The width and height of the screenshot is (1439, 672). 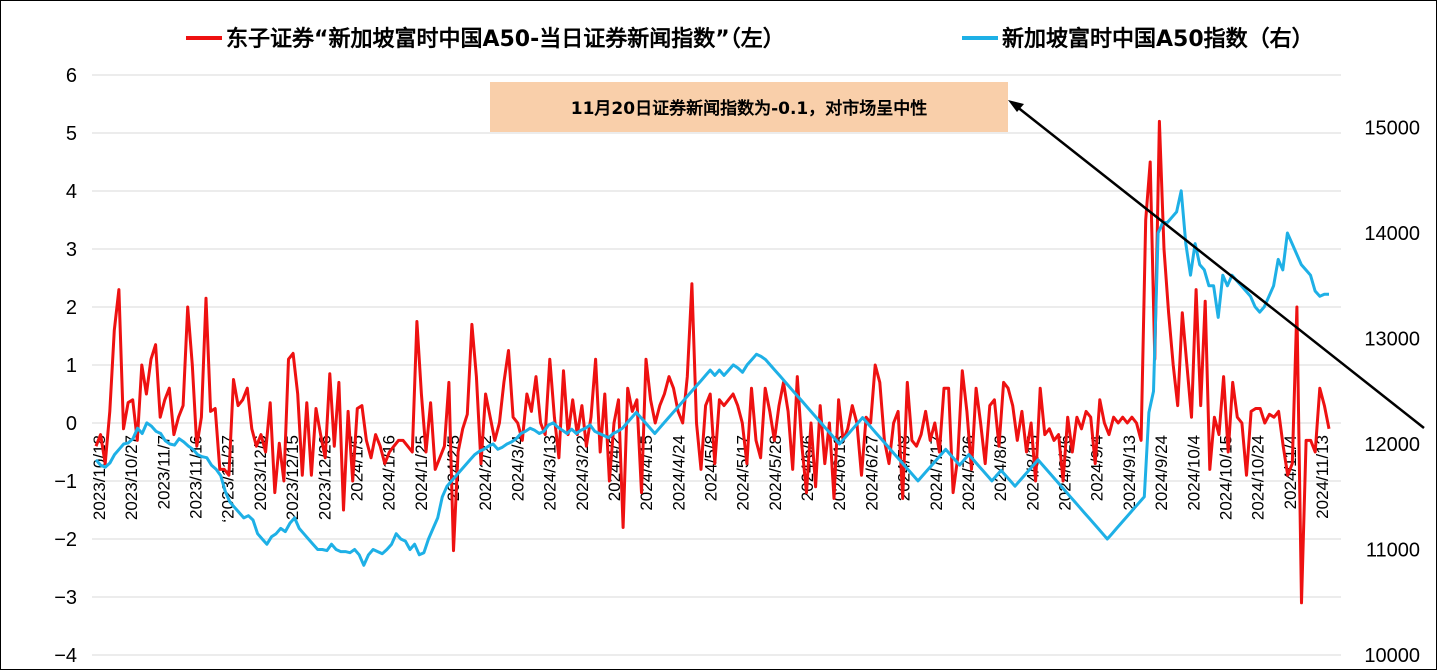 I want to click on x-tick-label: 2023/12/6, so click(x=260, y=473).